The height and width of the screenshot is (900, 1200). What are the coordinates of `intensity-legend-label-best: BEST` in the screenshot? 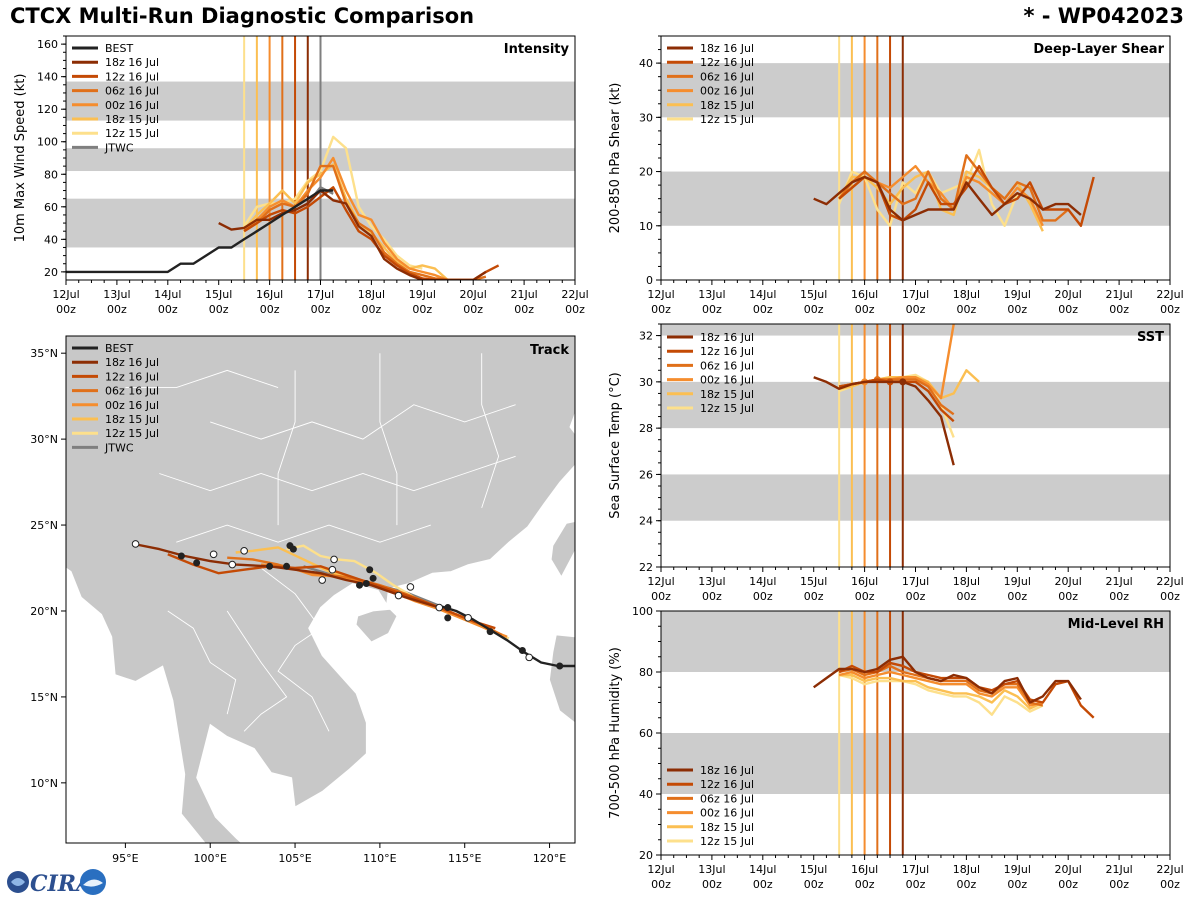 It's located at (119, 48).